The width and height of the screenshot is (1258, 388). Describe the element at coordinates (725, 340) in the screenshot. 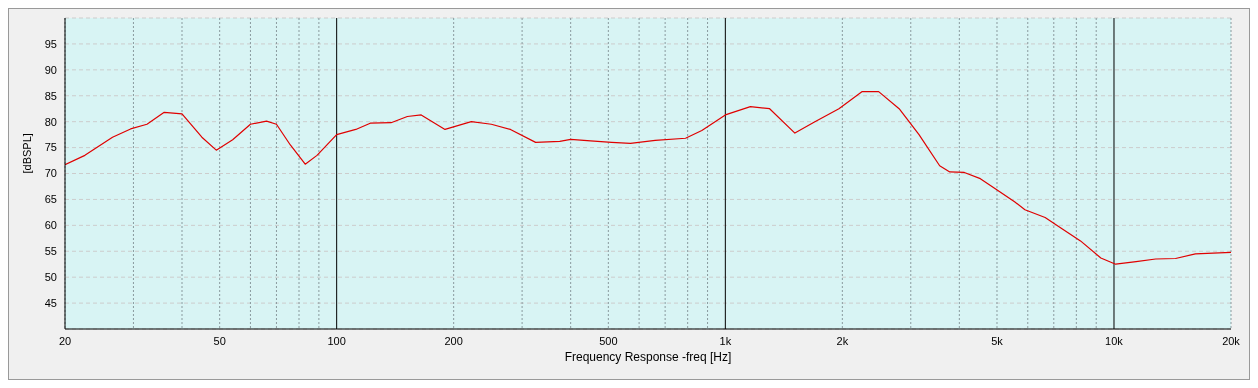

I see `x-tick-label: 1k` at that location.